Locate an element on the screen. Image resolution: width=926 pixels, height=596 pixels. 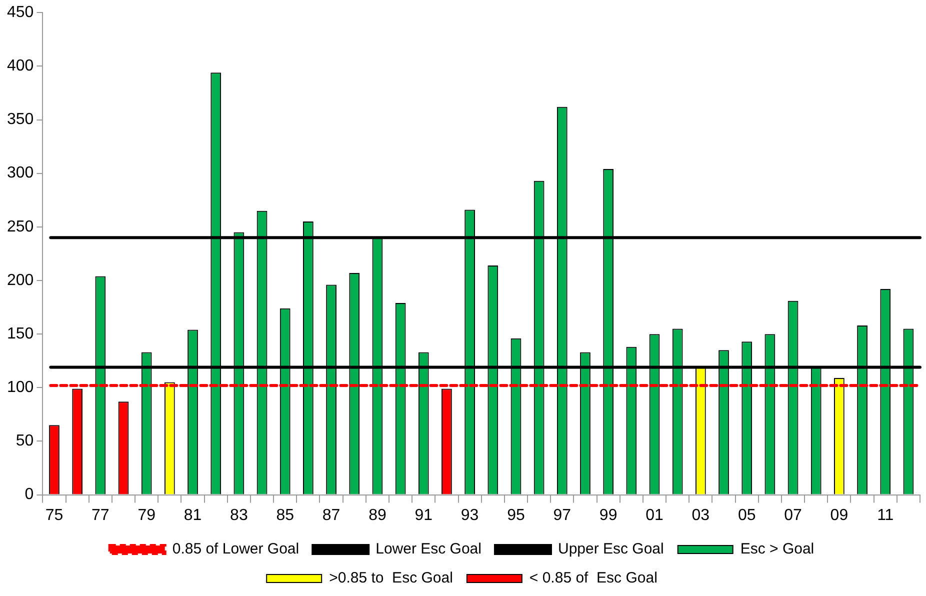
x-tick-label: 09 is located at coordinates (839, 515).